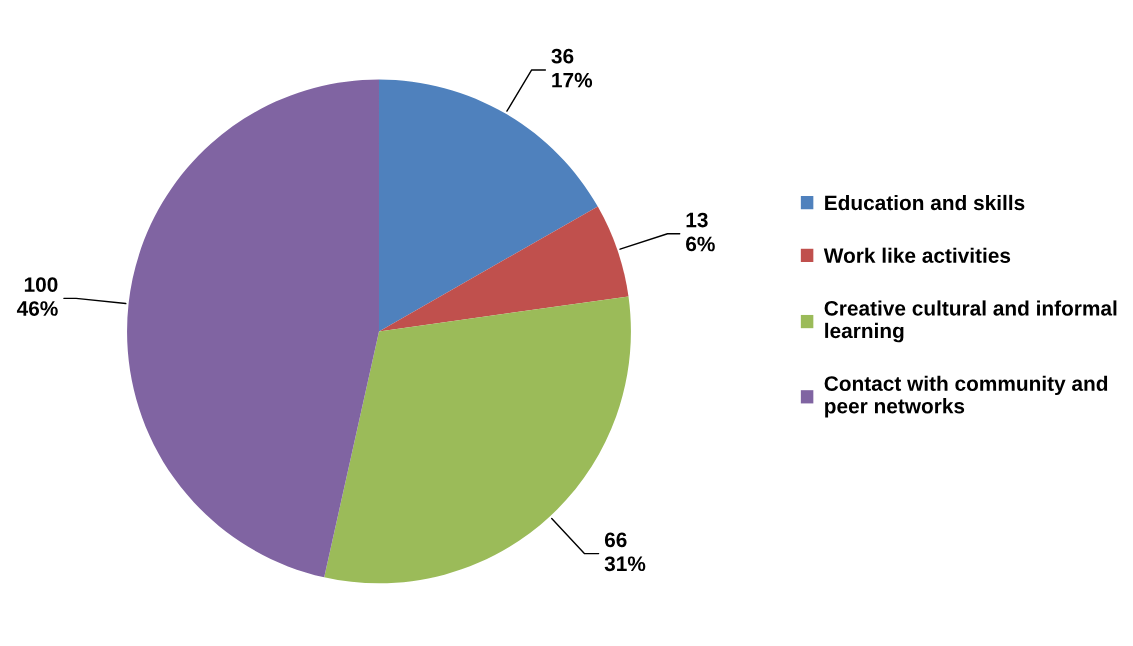 This screenshot has width=1133, height=646. What do you see at coordinates (970, 321) in the screenshot?
I see `legend-label: Creative cultural and informal learning` at bounding box center [970, 321].